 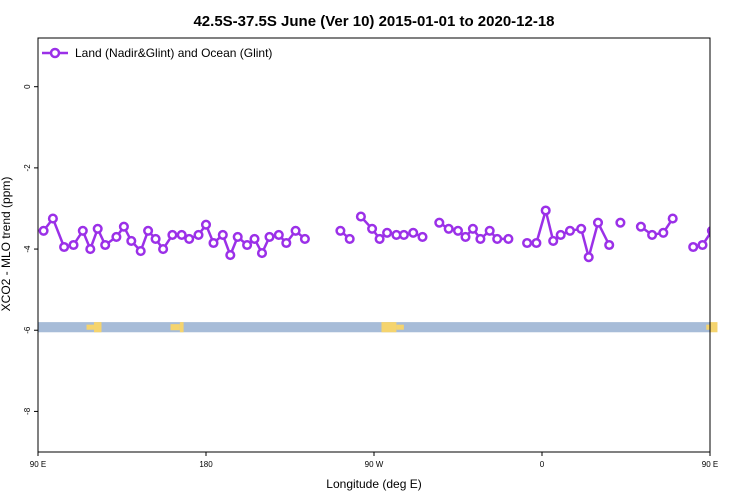 What do you see at coordinates (55, 53) in the screenshot?
I see `legend-marker` at bounding box center [55, 53].